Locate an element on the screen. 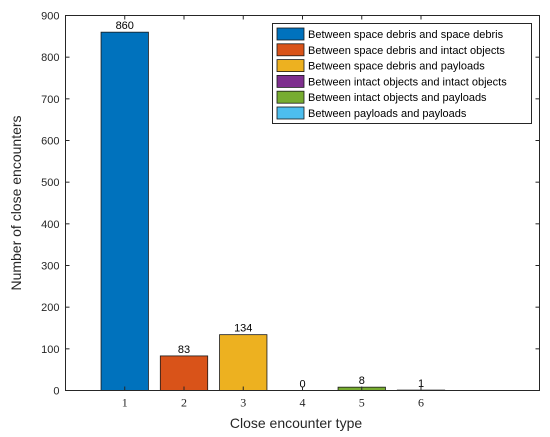 Image resolution: width=550 pixels, height=437 pixels. y-axis-label: Number of close encounters is located at coordinates (16, 202).